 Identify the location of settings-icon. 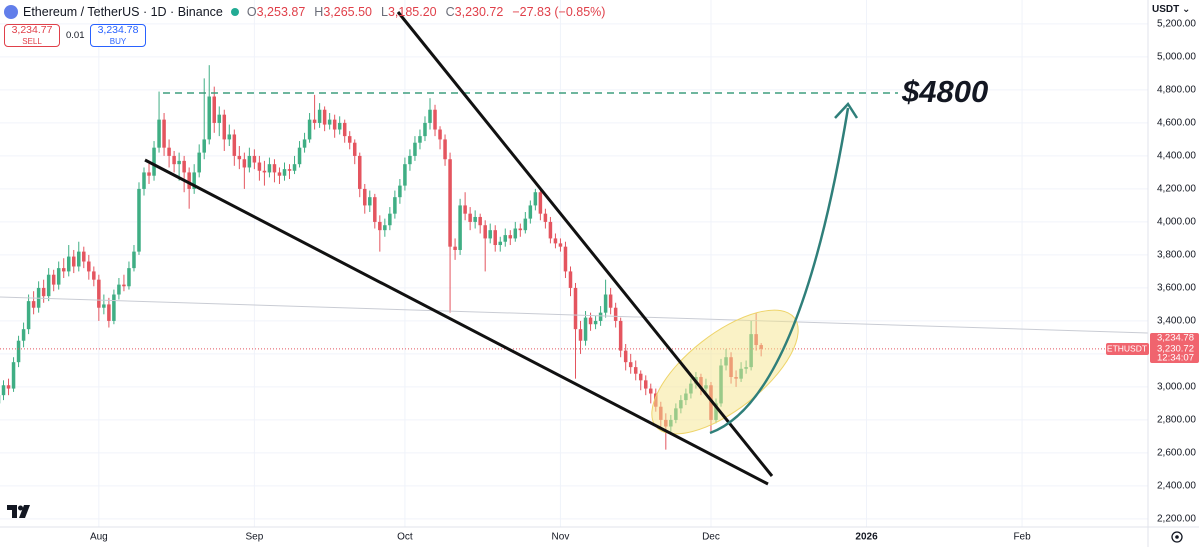
(1177, 537).